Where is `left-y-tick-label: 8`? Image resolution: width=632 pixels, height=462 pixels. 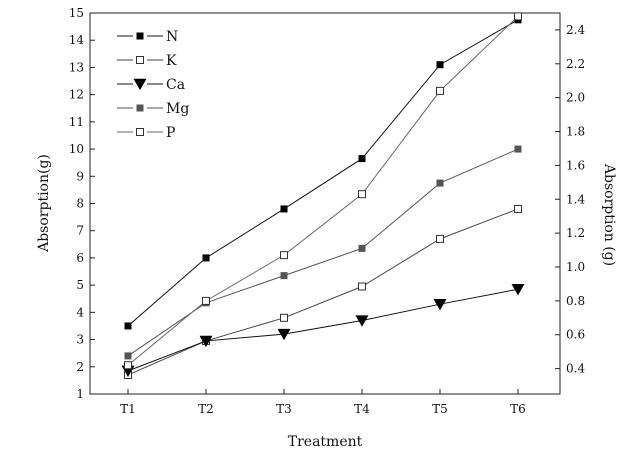 left-y-tick-label: 8 is located at coordinates (80, 204).